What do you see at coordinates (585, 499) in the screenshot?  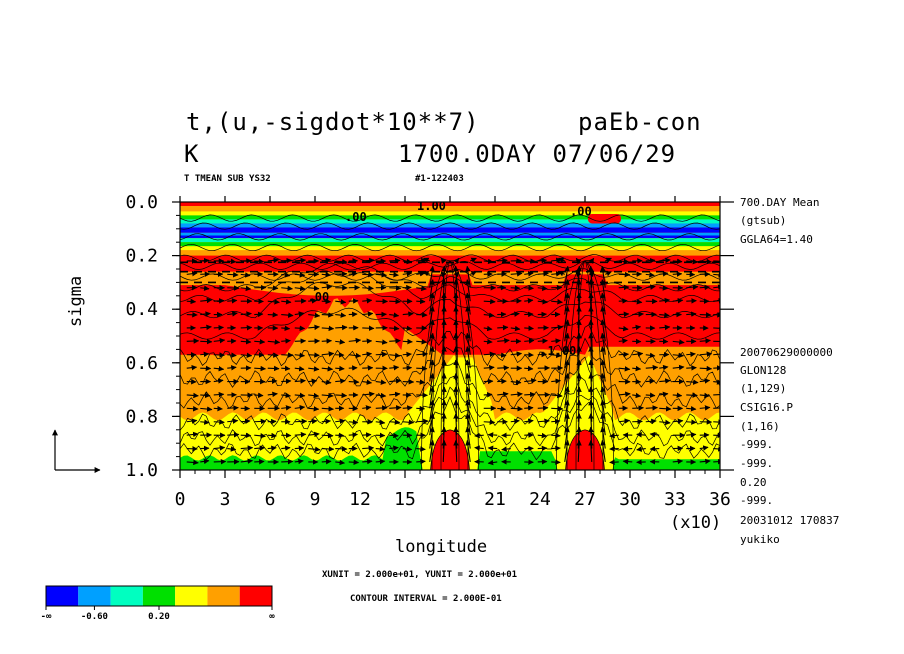 I see `x-tick-label: 27` at bounding box center [585, 499].